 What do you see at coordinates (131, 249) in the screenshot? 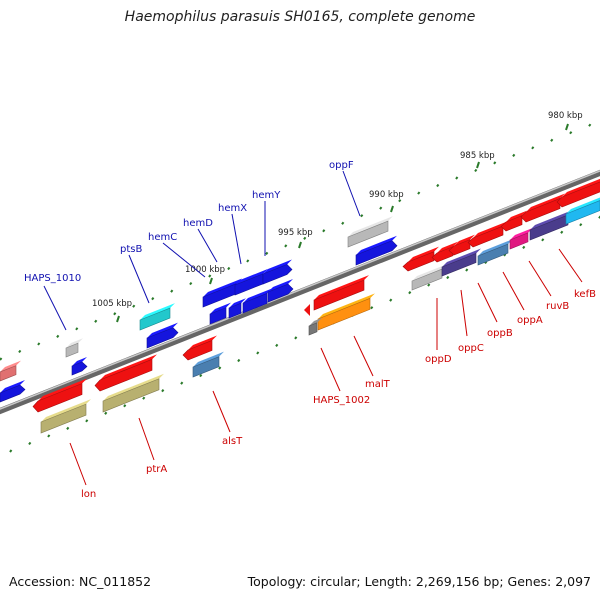
I see `svg-text: ptsB` at bounding box center [131, 249].